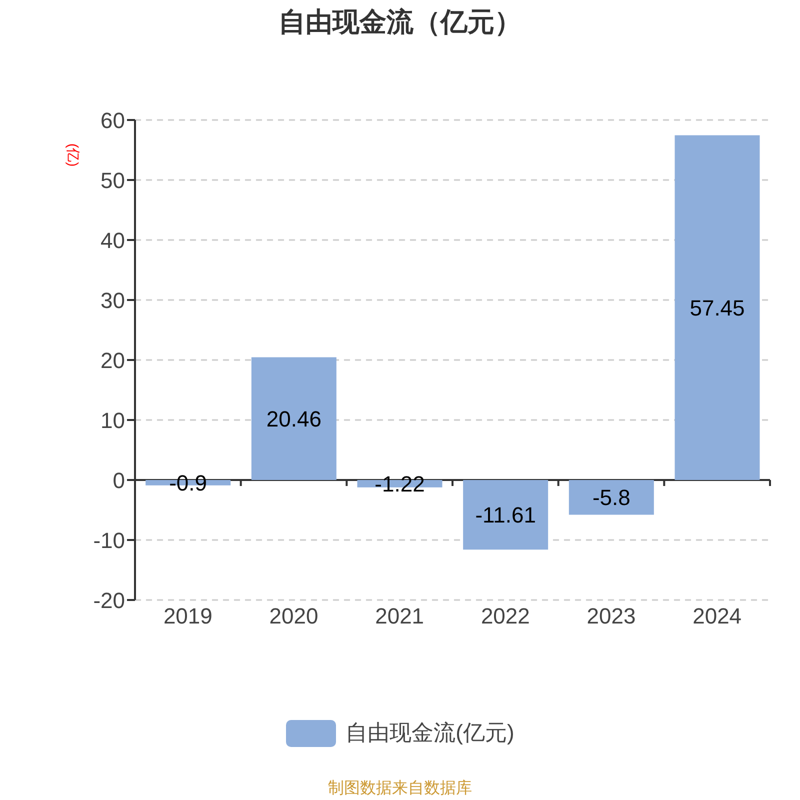 The height and width of the screenshot is (800, 800). Describe the element at coordinates (112, 180) in the screenshot. I see `y-tick-label: 50` at that location.